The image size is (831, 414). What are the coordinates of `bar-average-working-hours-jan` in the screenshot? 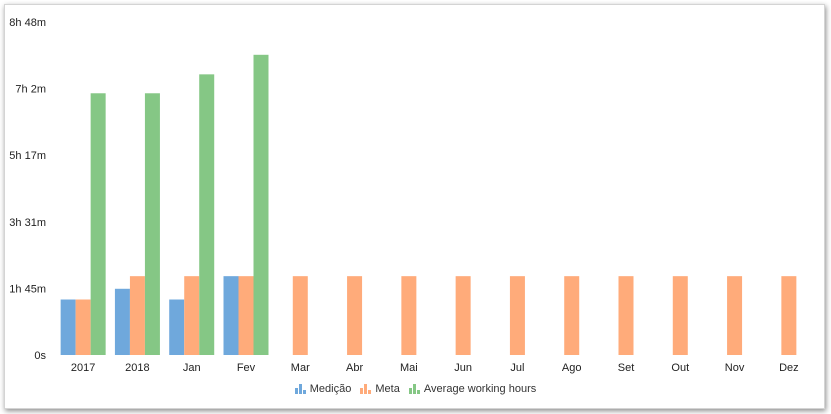 It's located at (207, 214).